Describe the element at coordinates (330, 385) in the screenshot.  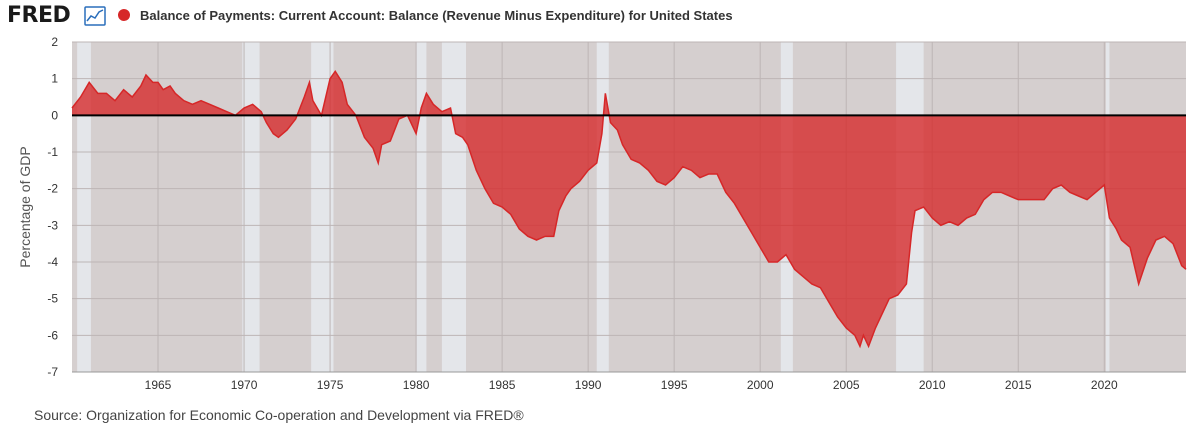
I see `x-tick-label: 1975` at that location.